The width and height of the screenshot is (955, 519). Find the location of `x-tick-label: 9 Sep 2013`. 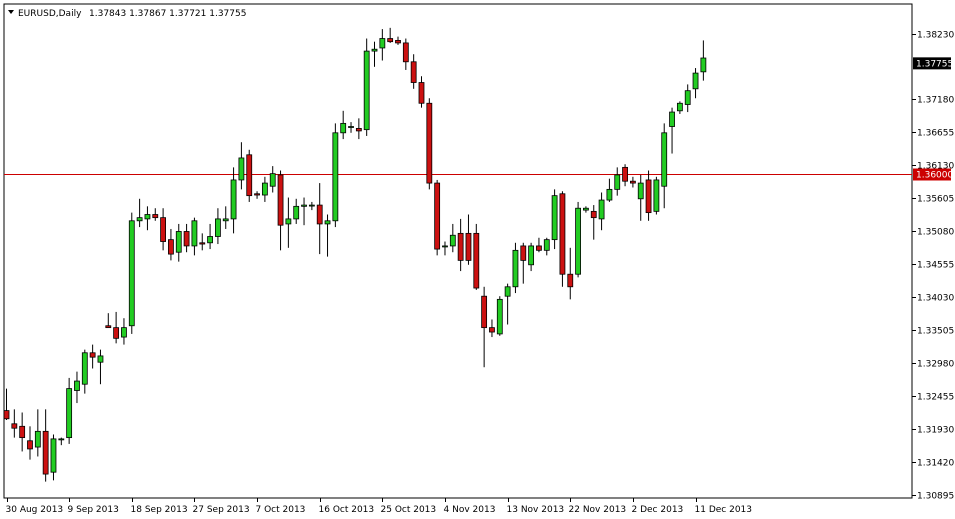

x-tick-label: 9 Sep 2013 is located at coordinates (93, 510).